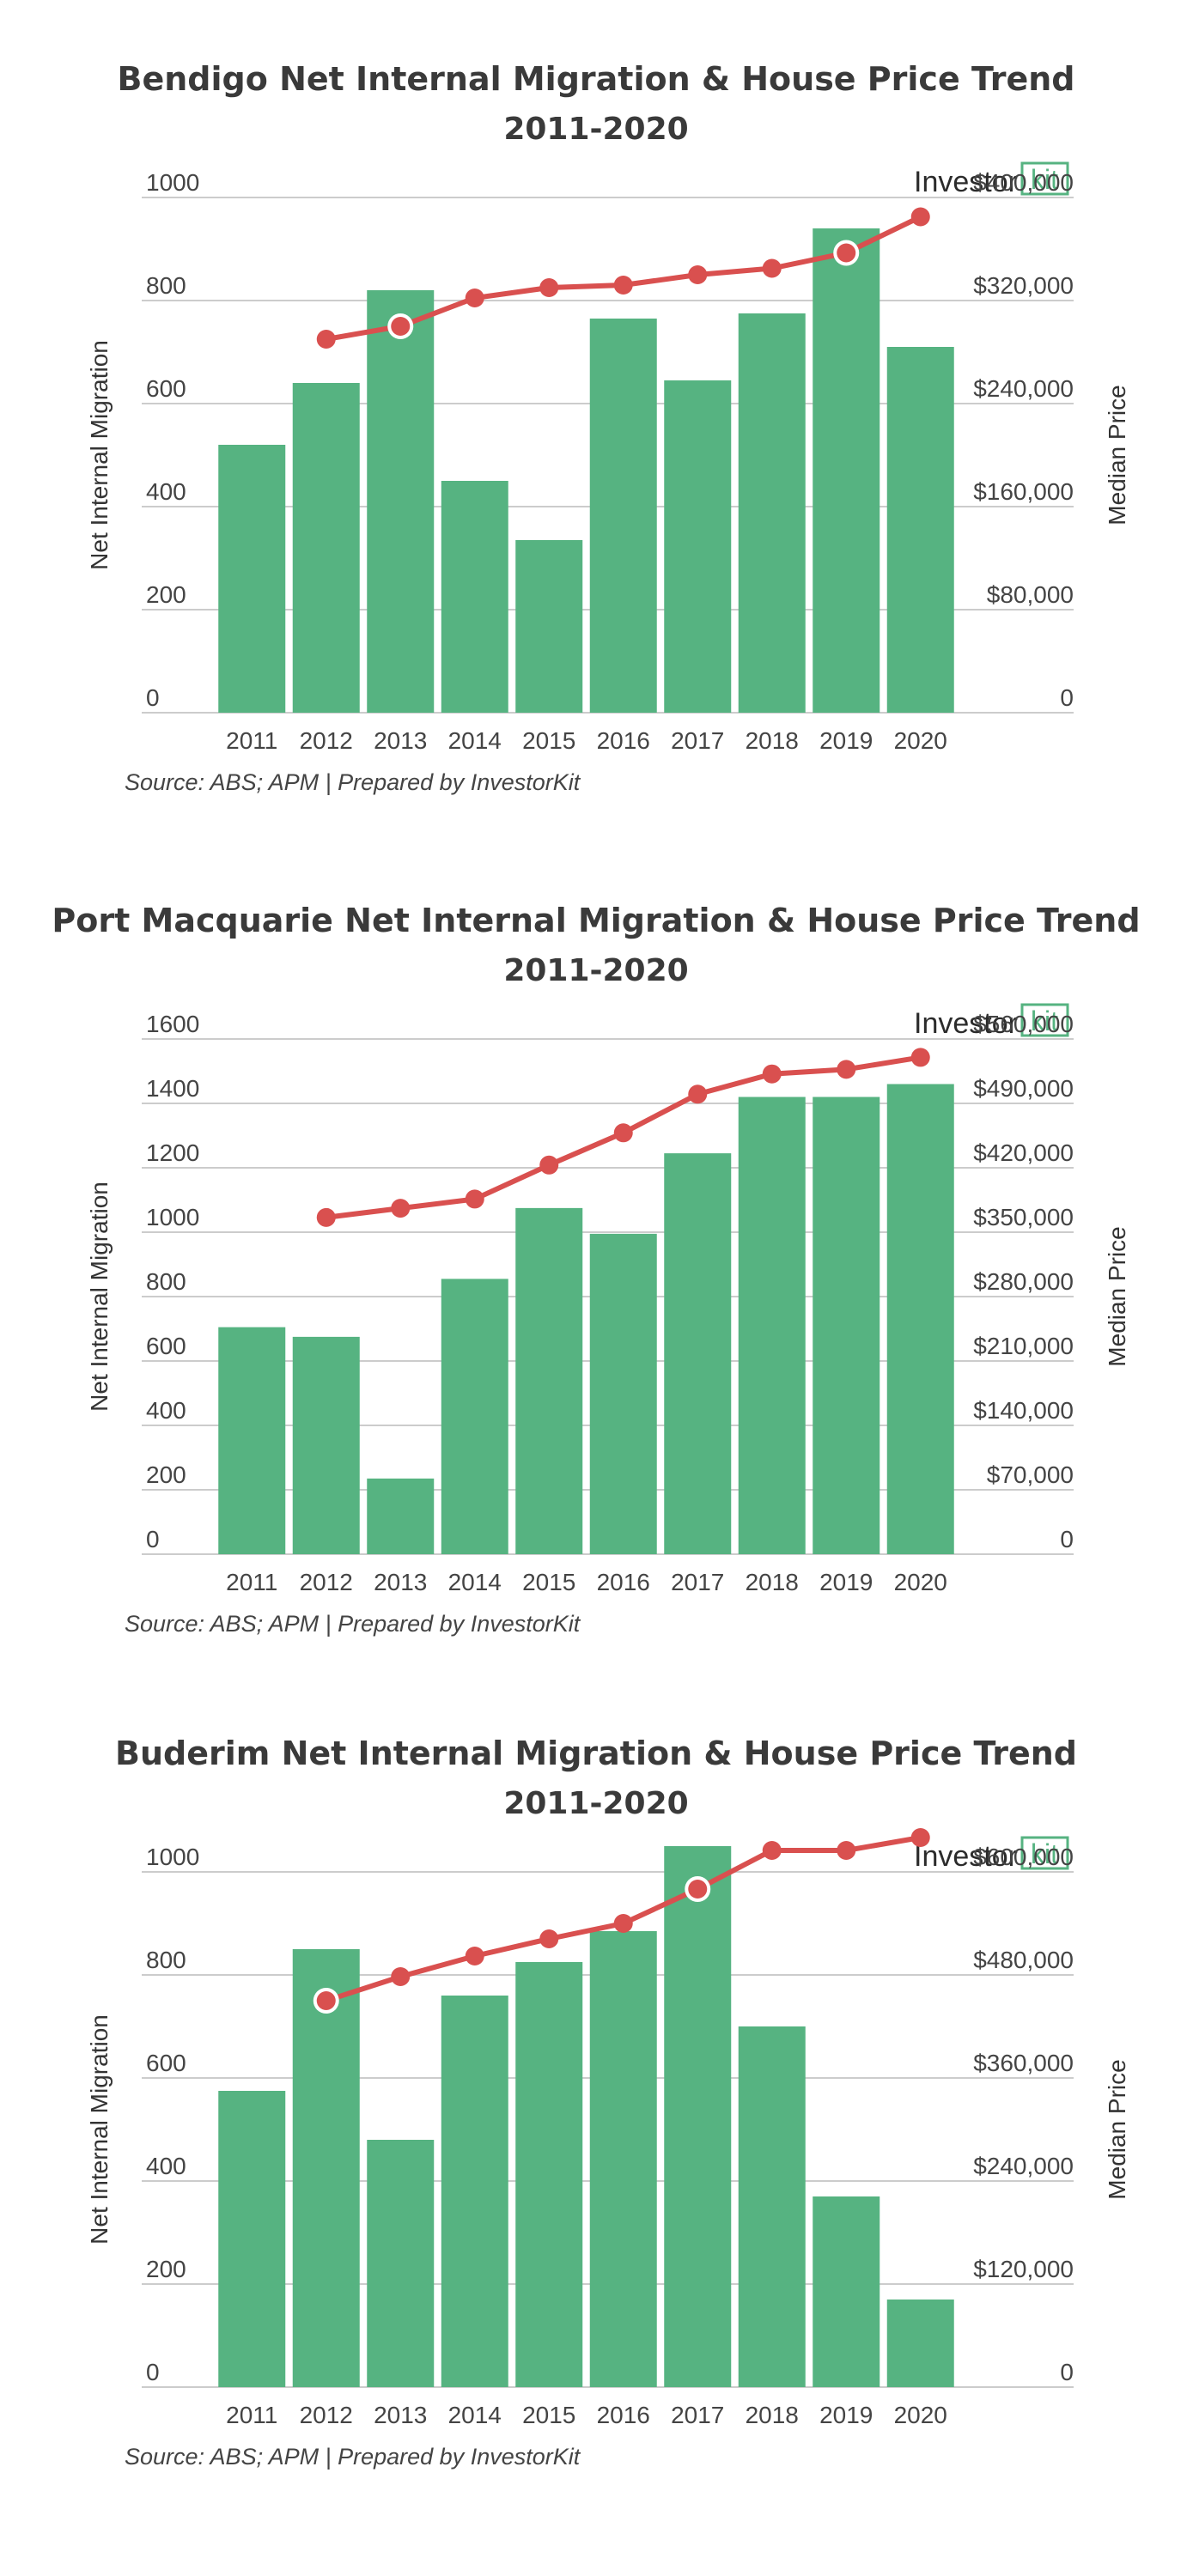 Image resolution: width=1193 pixels, height=2576 pixels. What do you see at coordinates (1024, 1411) in the screenshot?
I see `y2-tick-label: $140,000` at bounding box center [1024, 1411].